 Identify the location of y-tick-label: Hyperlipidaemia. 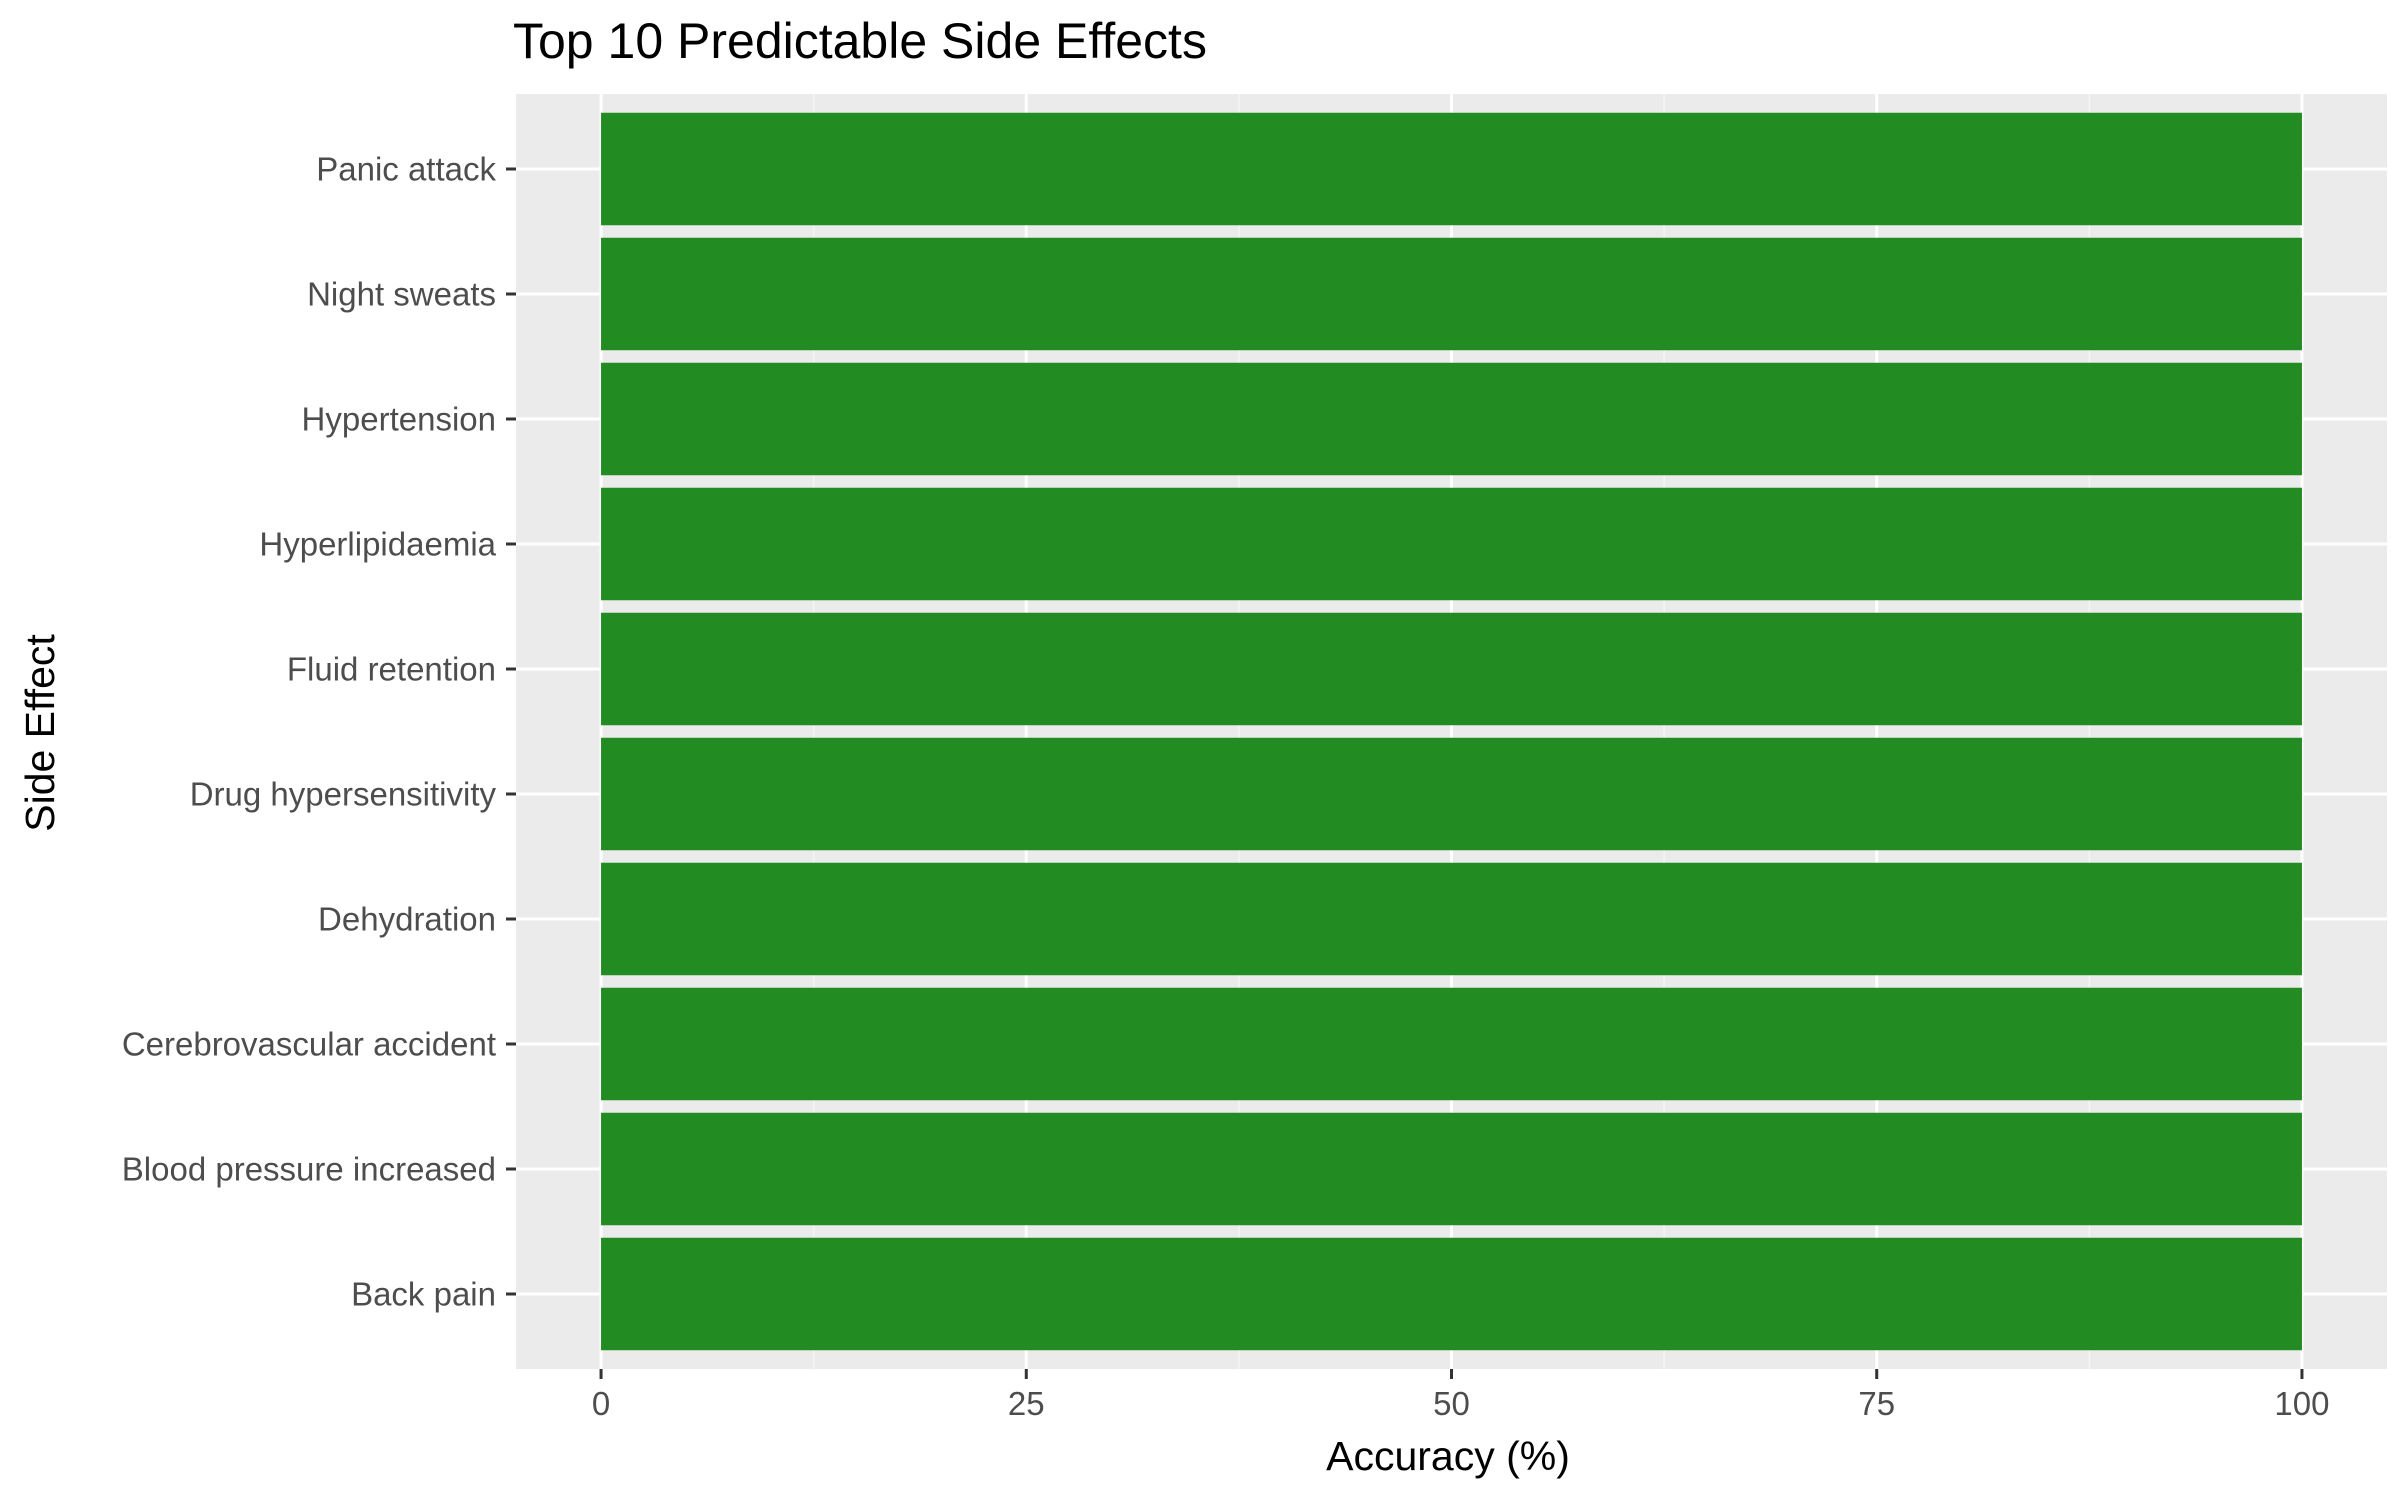
(377, 544).